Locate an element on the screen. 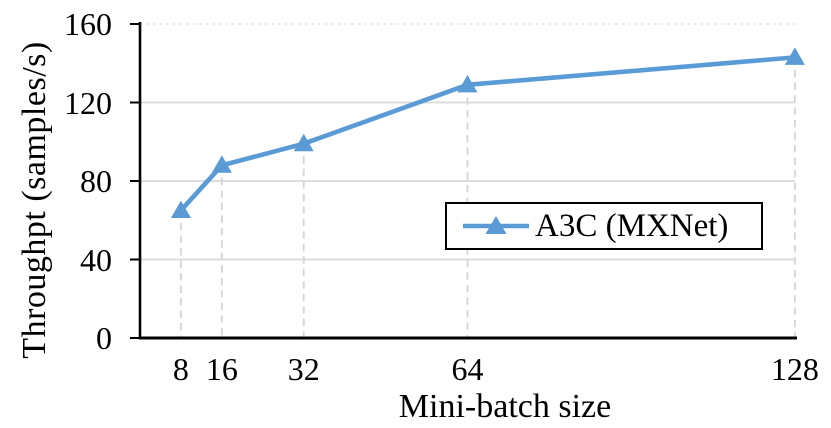  x-tick-label-64: 64 is located at coordinates (467, 369).